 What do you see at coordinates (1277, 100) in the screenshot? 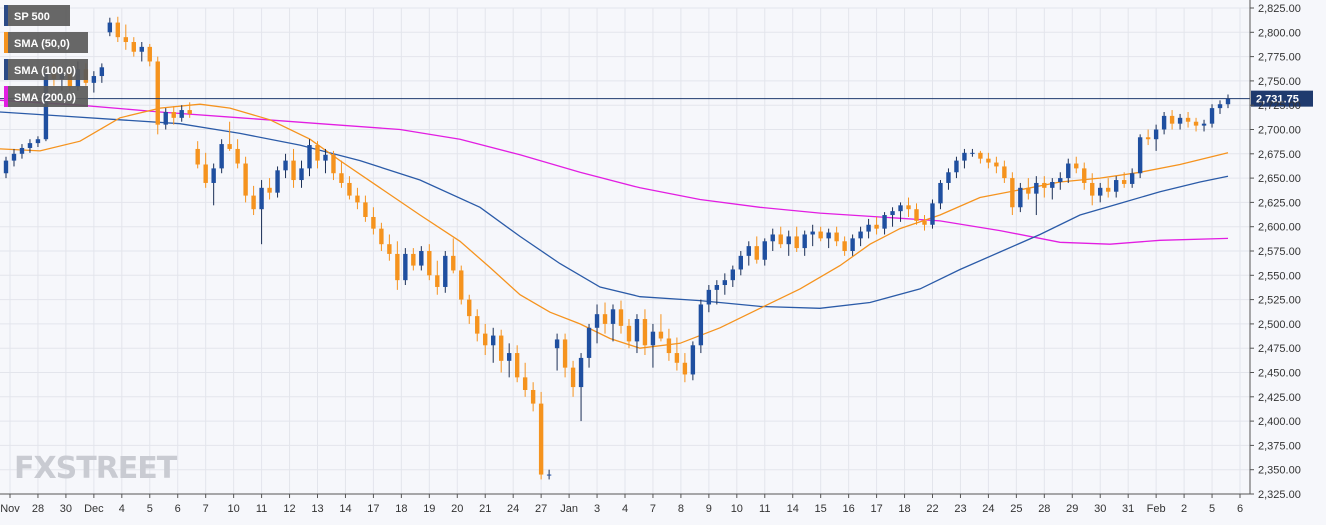
I see `price-label: 2,731.75` at bounding box center [1277, 100].